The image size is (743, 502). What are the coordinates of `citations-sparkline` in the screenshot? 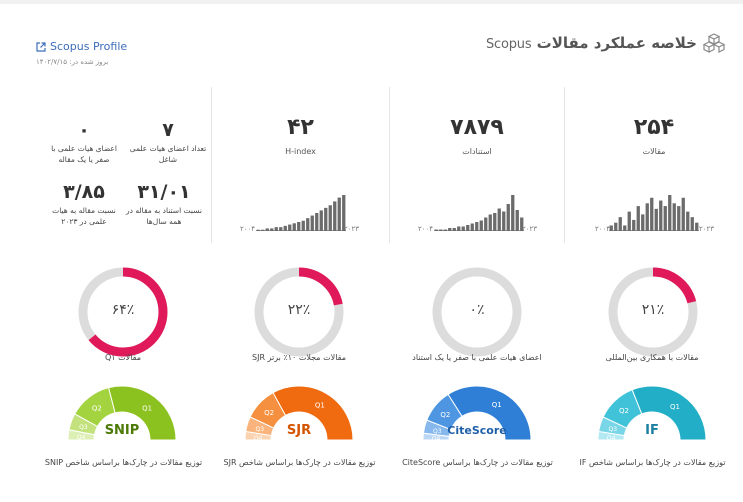 It's located at (479, 213).